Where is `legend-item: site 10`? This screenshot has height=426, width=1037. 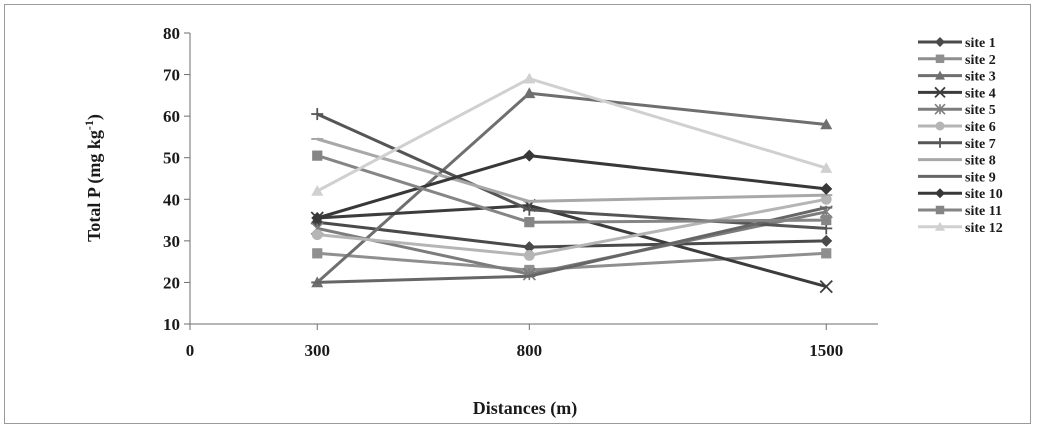 legend-item: site 10 is located at coordinates (960, 194).